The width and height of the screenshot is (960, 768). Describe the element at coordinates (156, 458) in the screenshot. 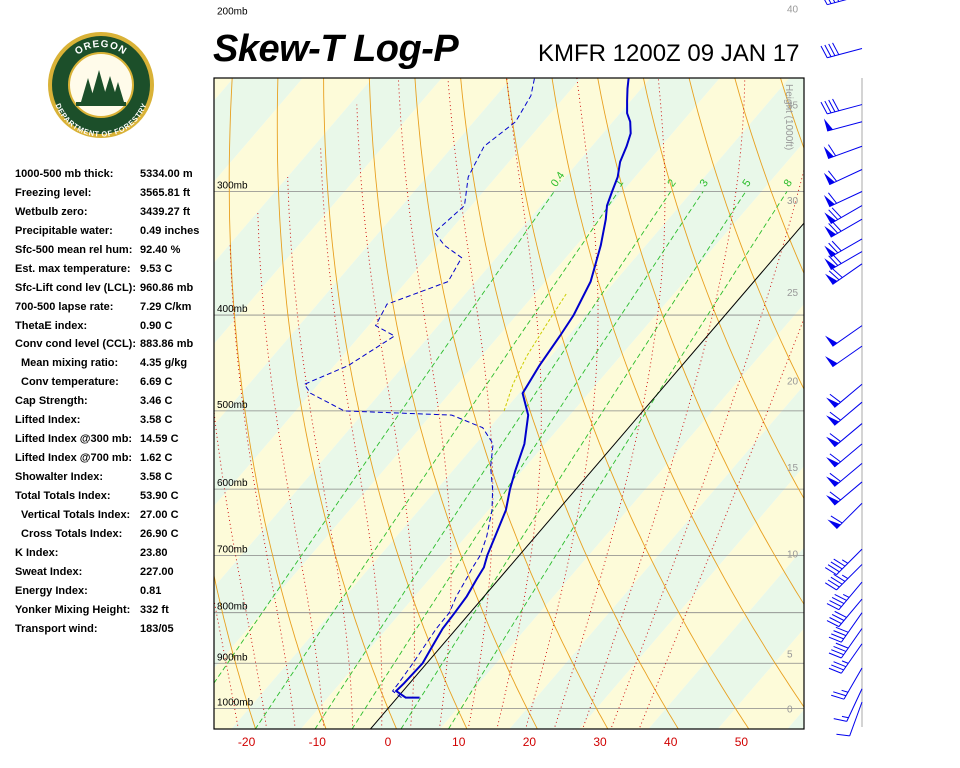

I see `stat-value: 1.62 C` at that location.